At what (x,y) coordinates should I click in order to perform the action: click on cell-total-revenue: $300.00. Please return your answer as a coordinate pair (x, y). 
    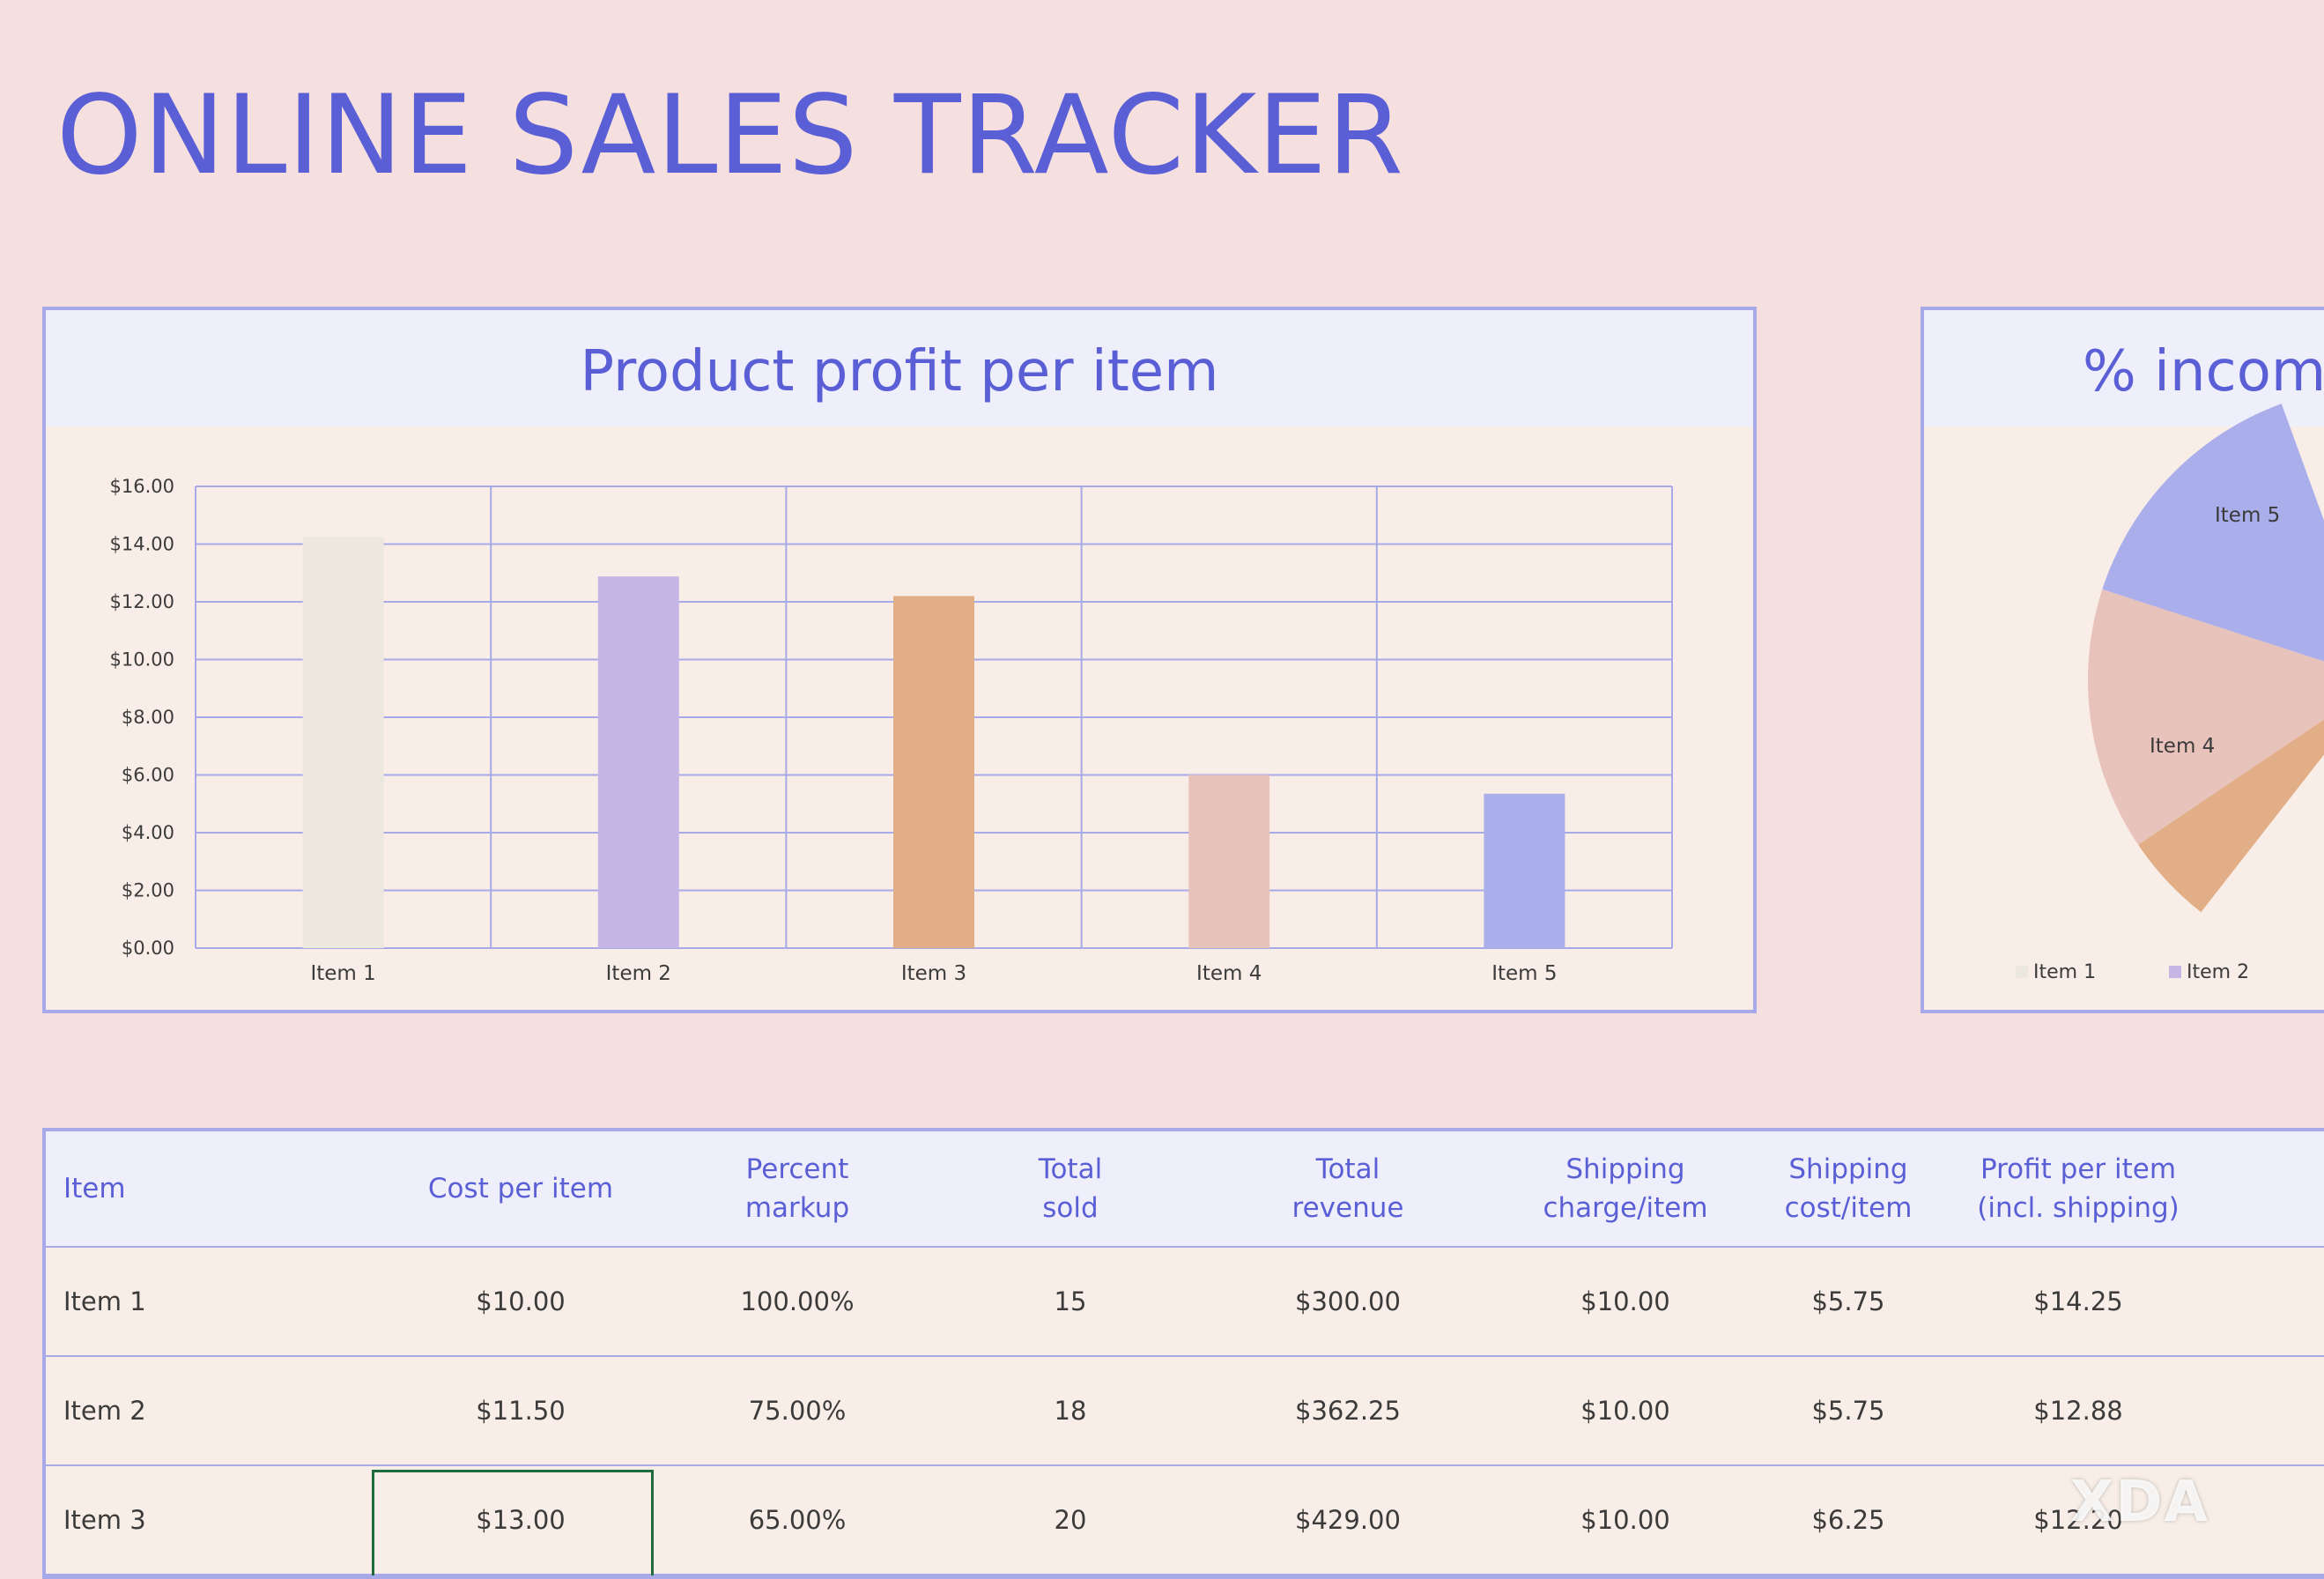
    Looking at the image, I should click on (1348, 1301).